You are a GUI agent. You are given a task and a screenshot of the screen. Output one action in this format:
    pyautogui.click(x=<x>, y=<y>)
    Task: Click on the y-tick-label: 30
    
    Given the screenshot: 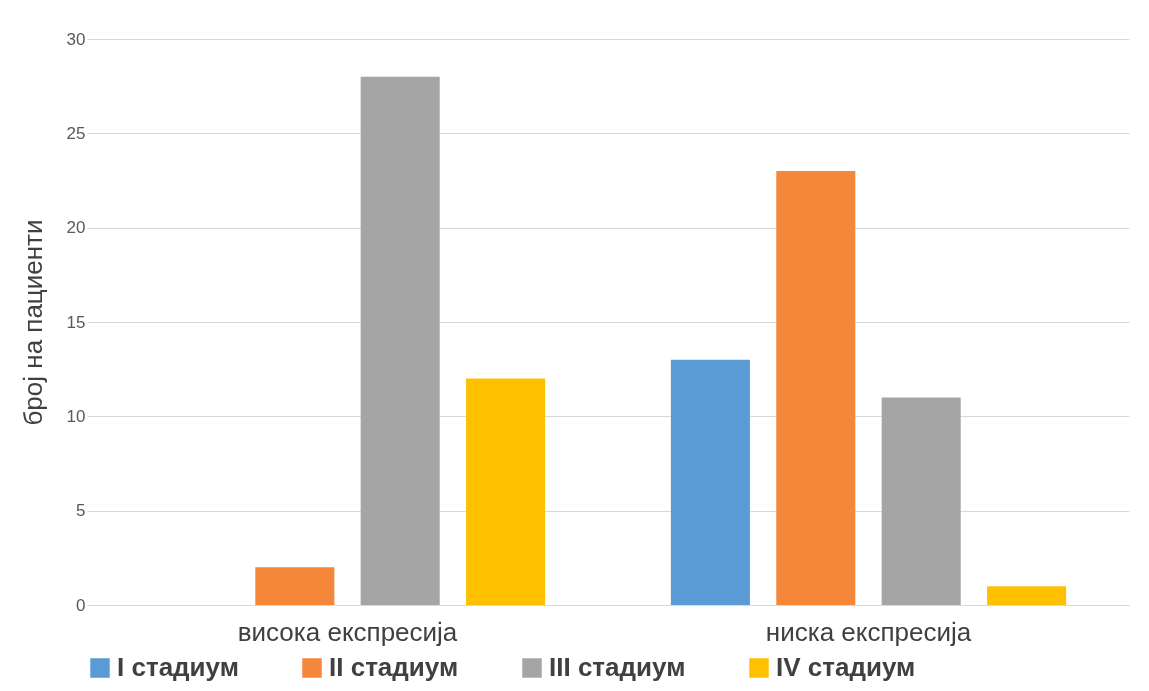 What is the action you would take?
    pyautogui.click(x=76, y=39)
    